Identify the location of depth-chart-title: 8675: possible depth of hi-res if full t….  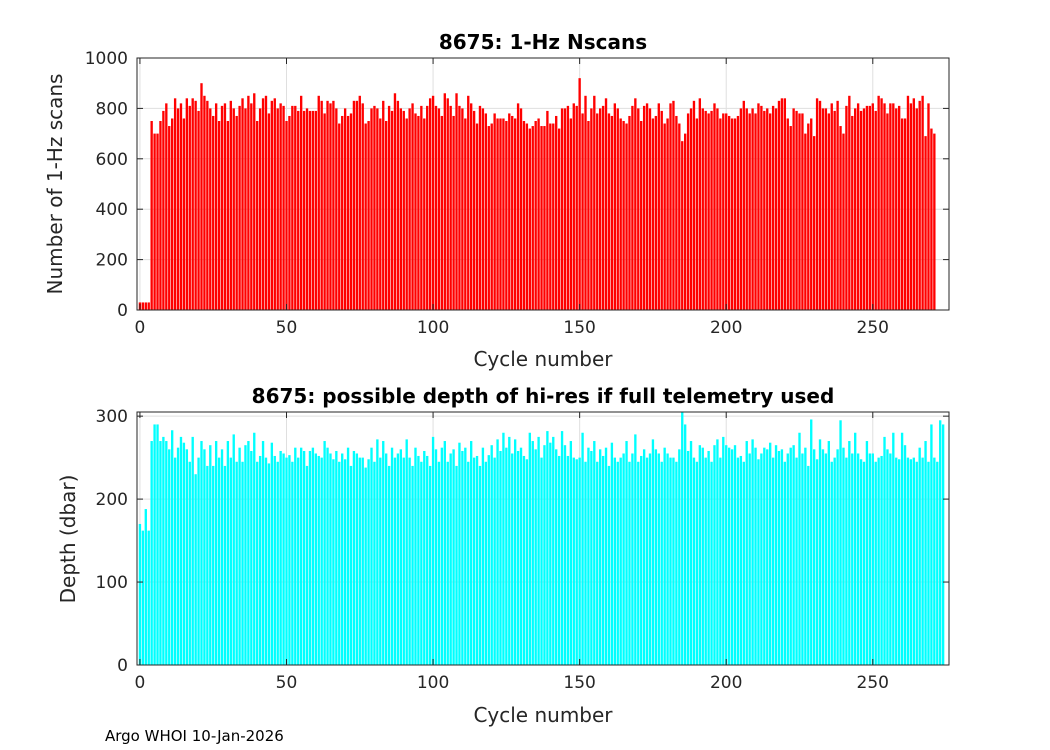
(543, 396).